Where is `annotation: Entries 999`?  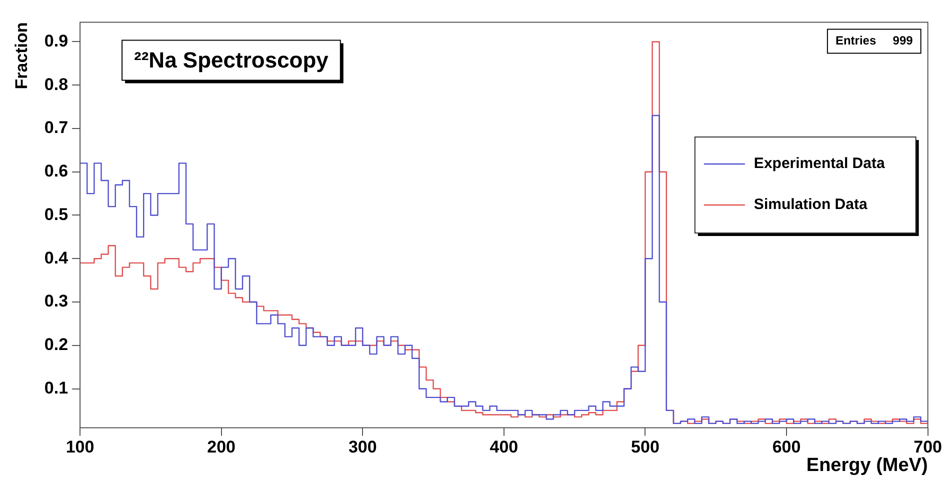
annotation: Entries 999 is located at coordinates (874, 41).